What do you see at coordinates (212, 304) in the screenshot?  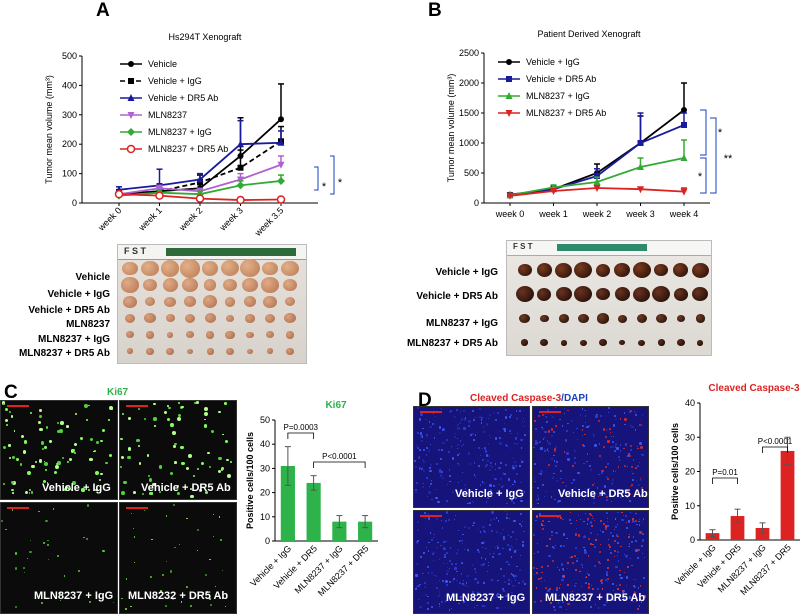 I see `tumor-photo-a: F S T` at bounding box center [212, 304].